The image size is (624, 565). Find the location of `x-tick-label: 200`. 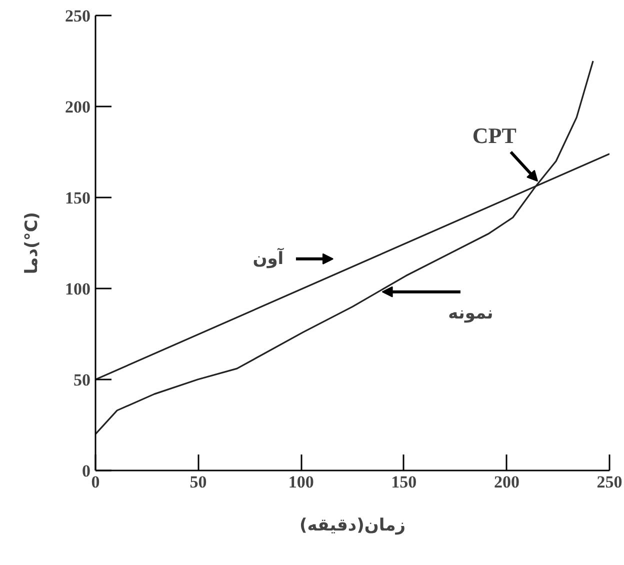

x-tick-label: 200 is located at coordinates (507, 482).